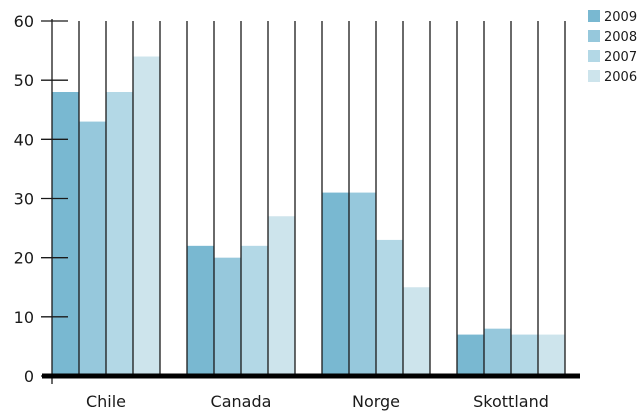 The image size is (639, 414). What do you see at coordinates (594, 56) in the screenshot?
I see `legend-swatch-2007` at bounding box center [594, 56].